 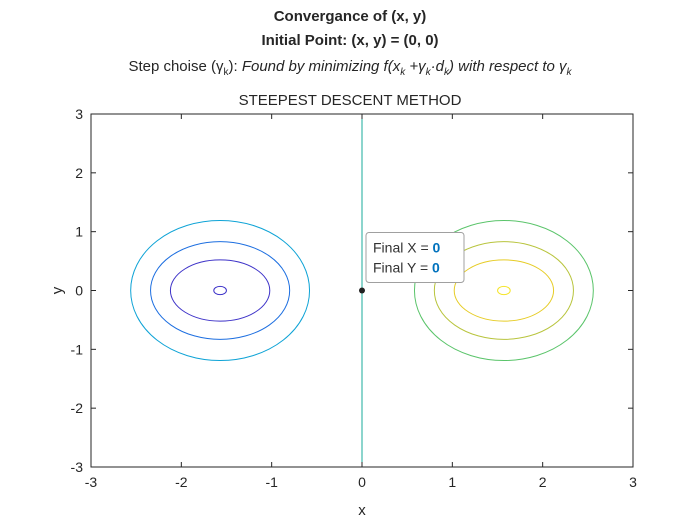 What do you see at coordinates (436, 268) in the screenshot?
I see `datatip-y-value: 0` at bounding box center [436, 268].